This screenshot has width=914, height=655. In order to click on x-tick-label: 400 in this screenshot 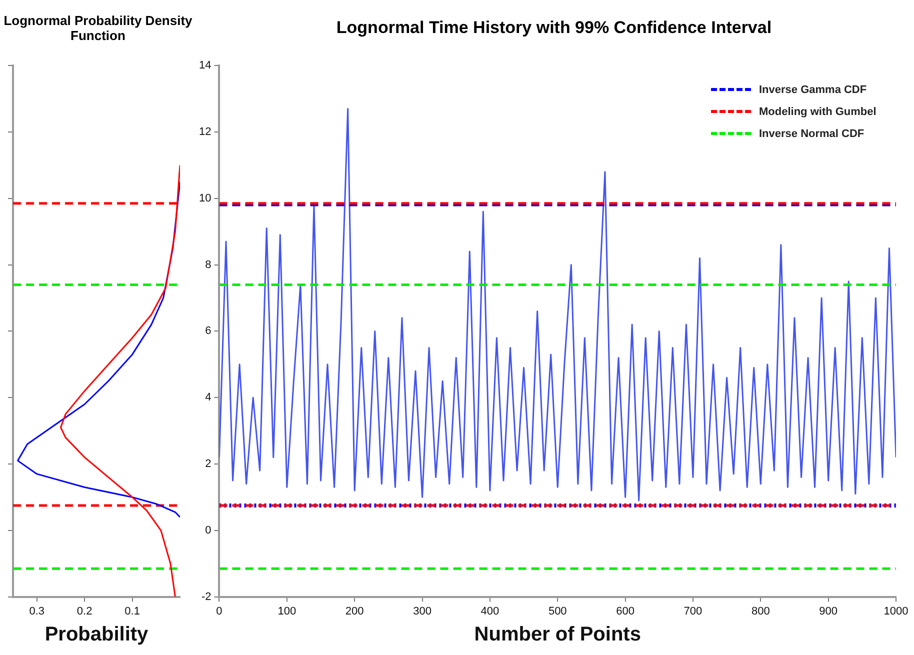, I will do `click(490, 611)`.